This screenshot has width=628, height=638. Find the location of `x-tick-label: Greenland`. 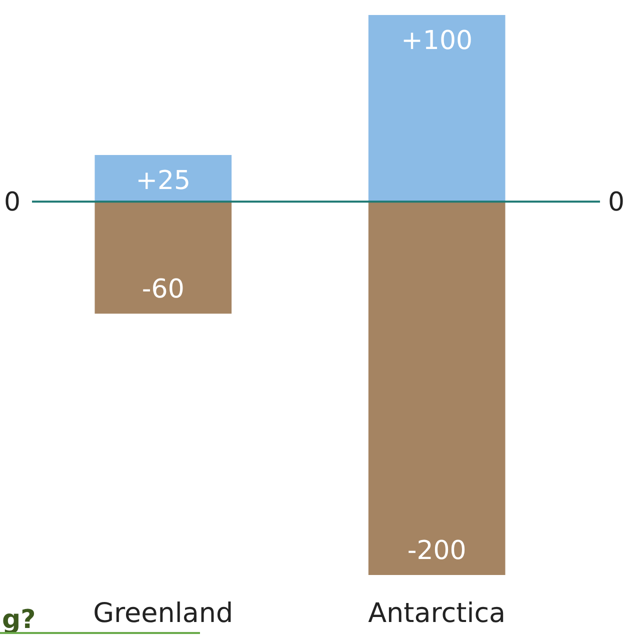

x-tick-label: Greenland is located at coordinates (163, 613).